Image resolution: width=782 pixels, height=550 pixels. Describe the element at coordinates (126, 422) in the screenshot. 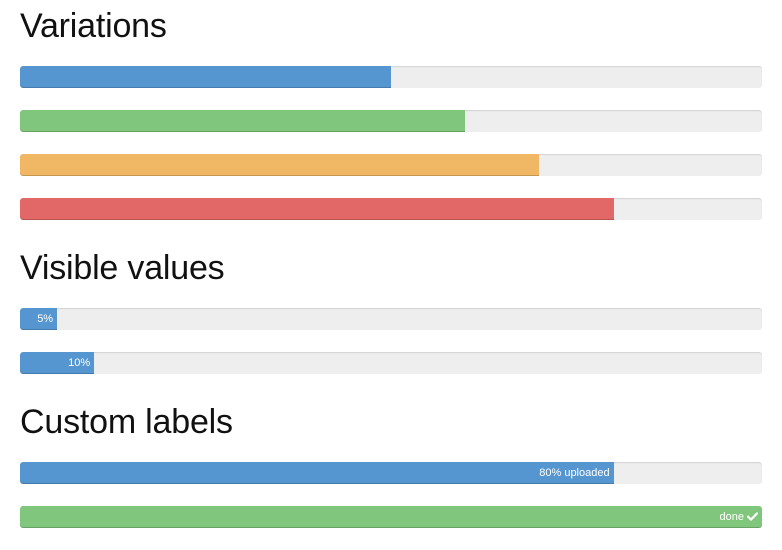

I see `section-title-custom-labels: Custom labels` at that location.